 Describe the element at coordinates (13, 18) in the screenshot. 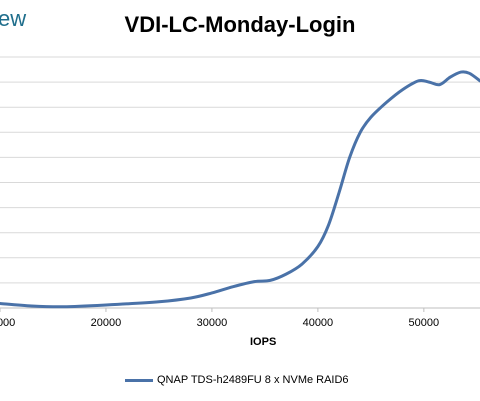

I see `brand-logo-text: ew` at that location.